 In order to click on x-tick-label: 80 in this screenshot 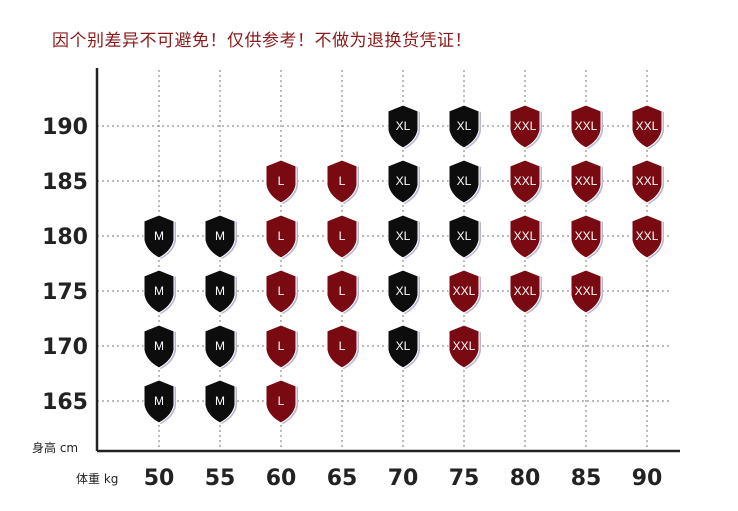, I will do `click(525, 478)`.